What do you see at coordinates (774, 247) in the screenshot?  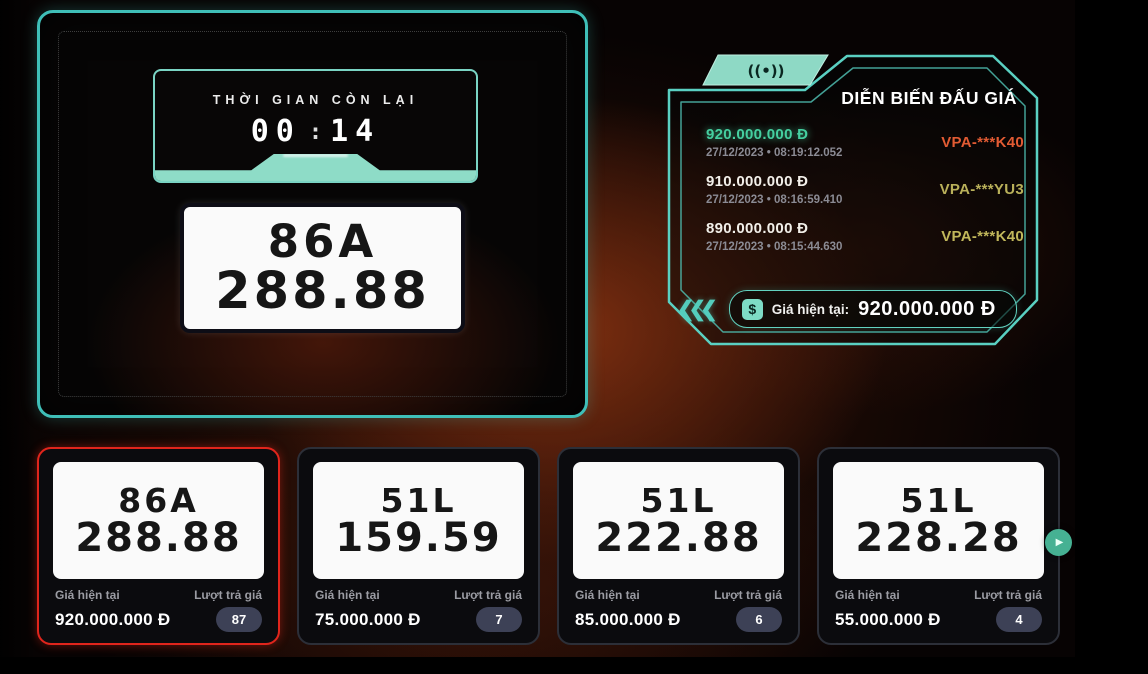 I see `bid-timestamp: 27/12/2023 • 08:15:44.630` at bounding box center [774, 247].